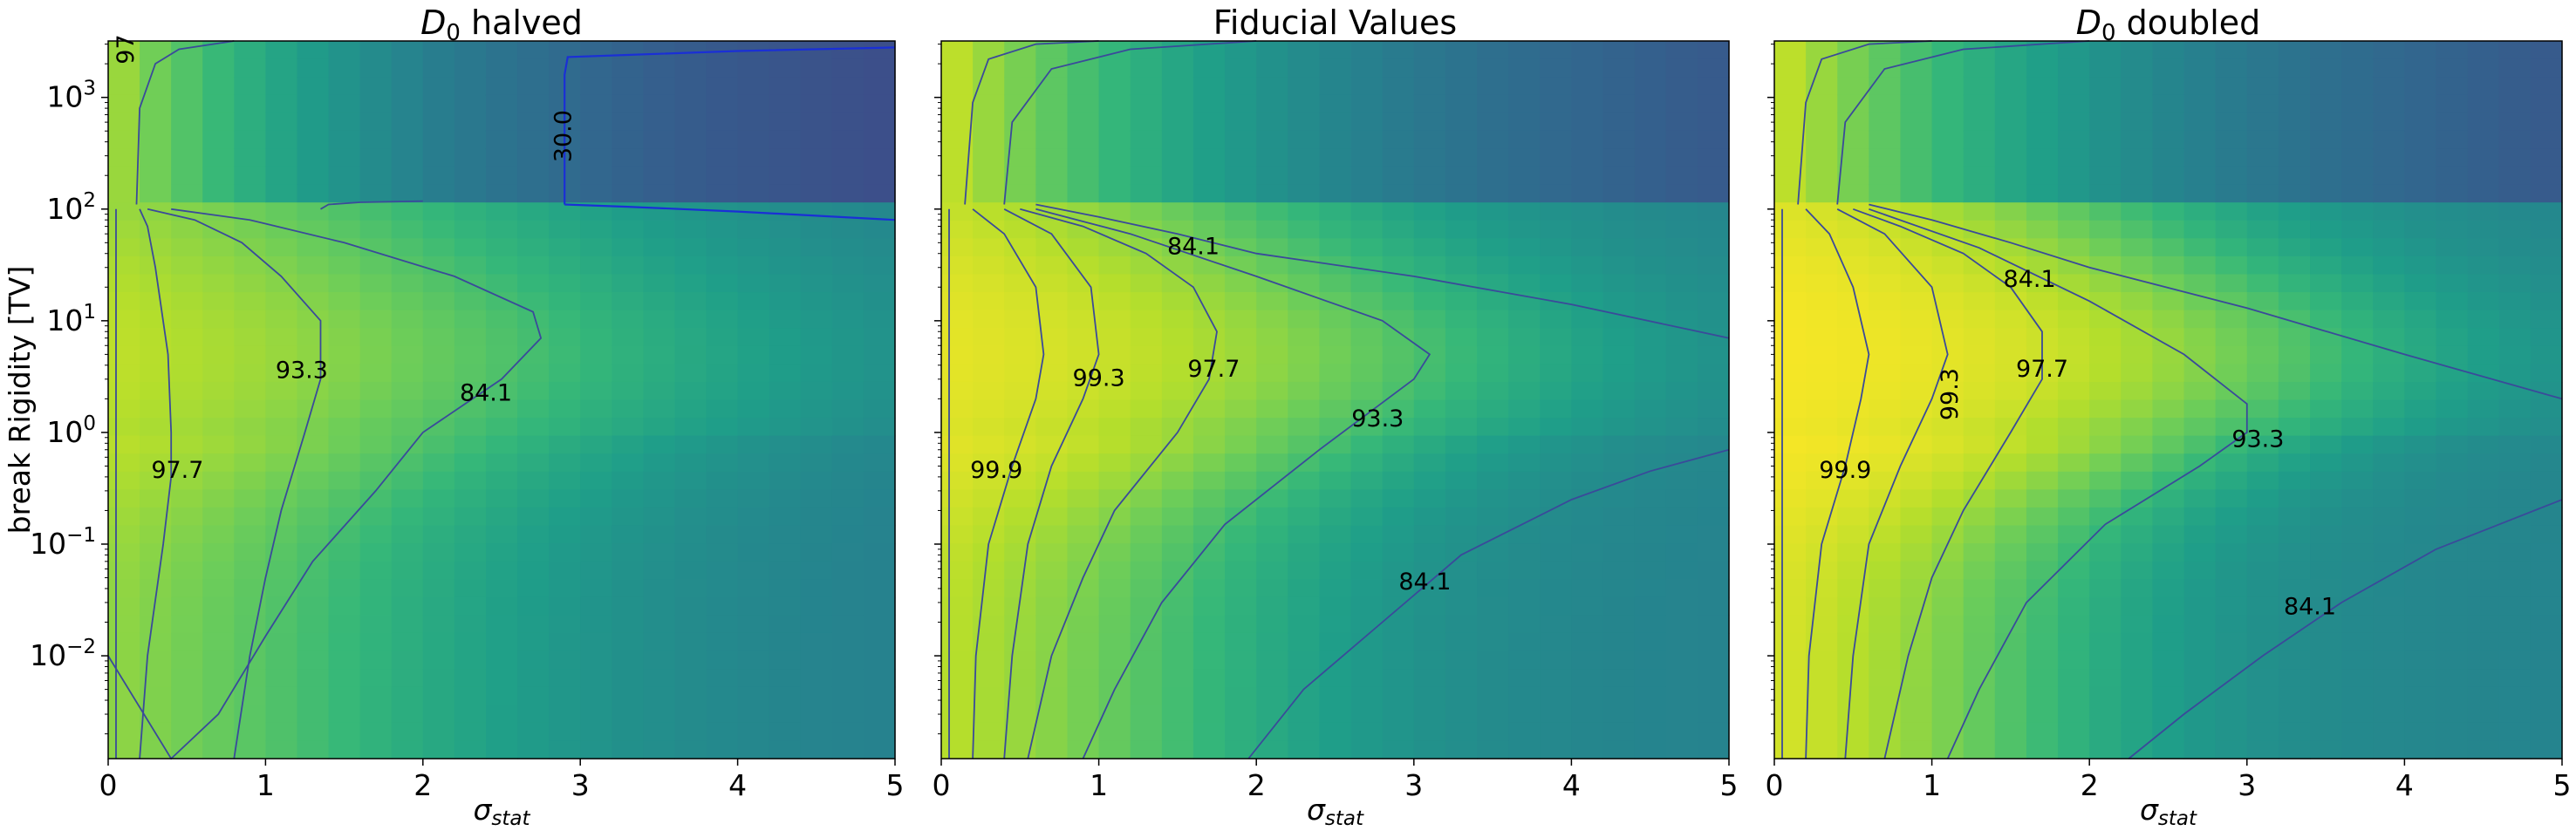  Describe the element at coordinates (1892, 483) in the screenshot. I see `contour-line` at that location.